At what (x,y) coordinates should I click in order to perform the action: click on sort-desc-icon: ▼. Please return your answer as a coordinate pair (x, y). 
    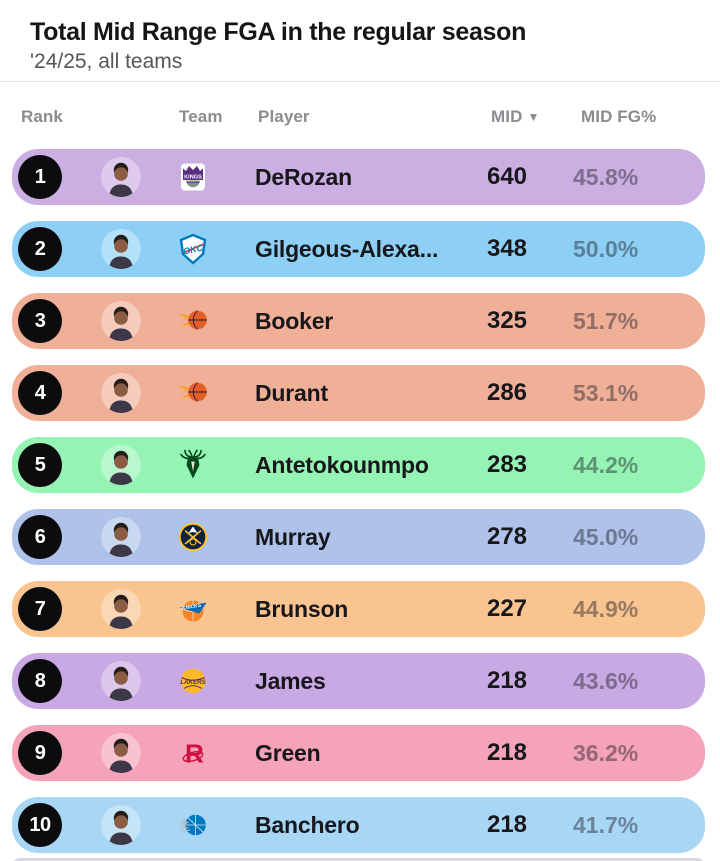
    Looking at the image, I should click on (533, 117).